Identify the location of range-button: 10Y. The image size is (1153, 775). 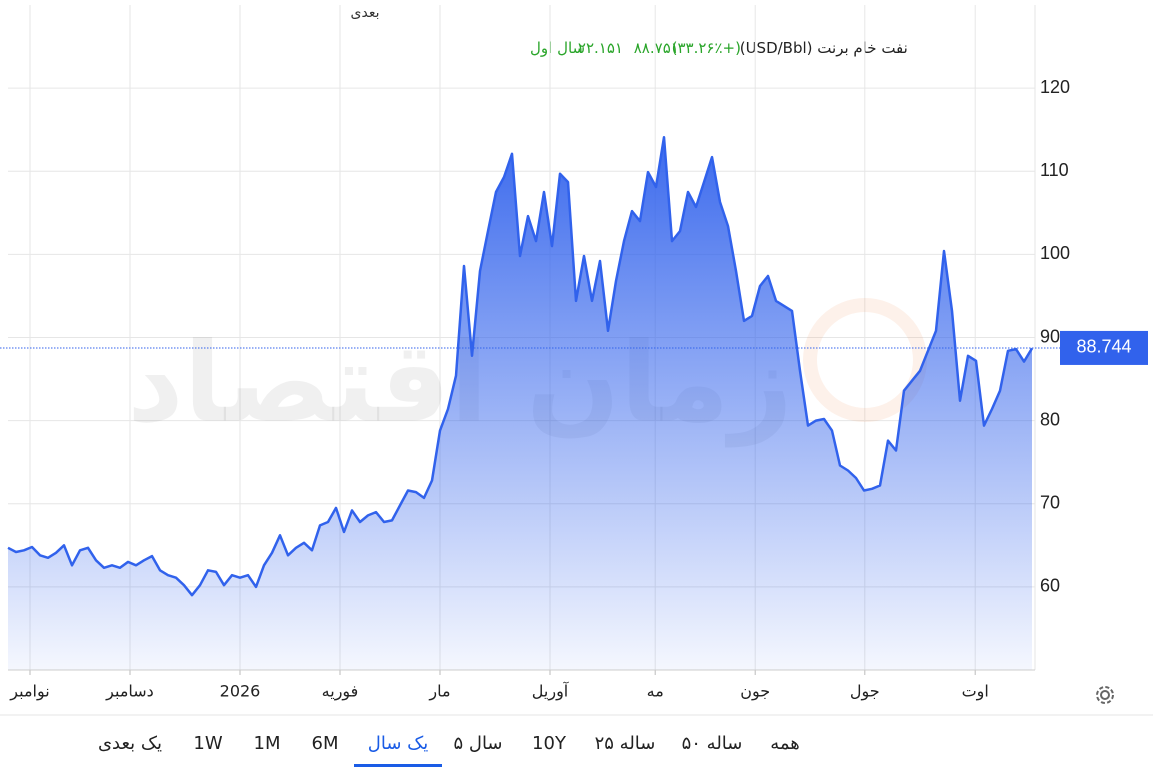
(549, 743).